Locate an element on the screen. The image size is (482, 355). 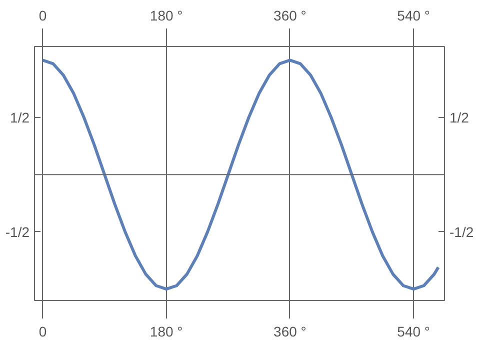
x-tick-label: 180 ° is located at coordinates (166, 16).